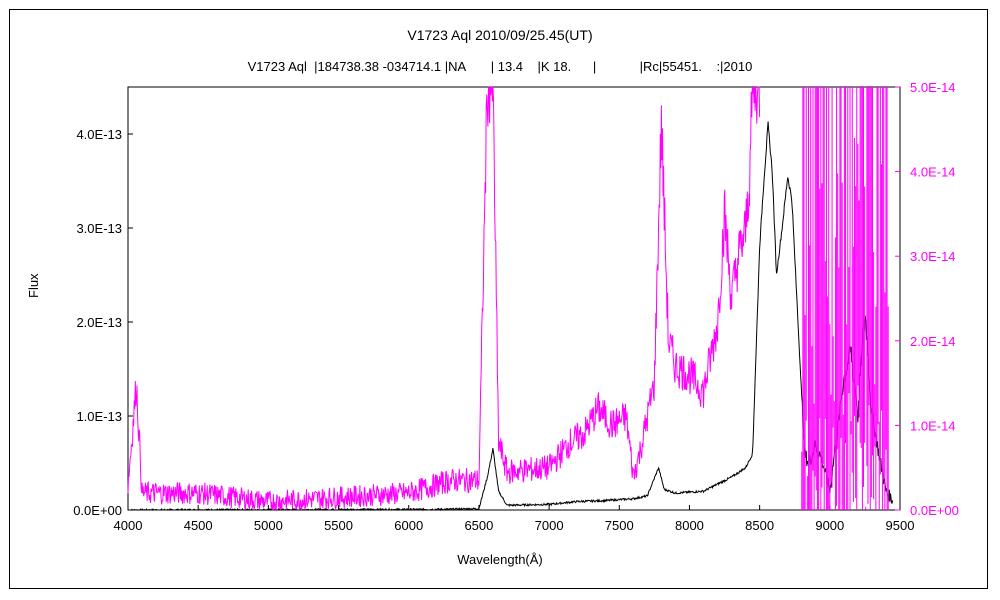 This screenshot has width=1000, height=600. I want to click on x-tick-label: 7500, so click(619, 525).